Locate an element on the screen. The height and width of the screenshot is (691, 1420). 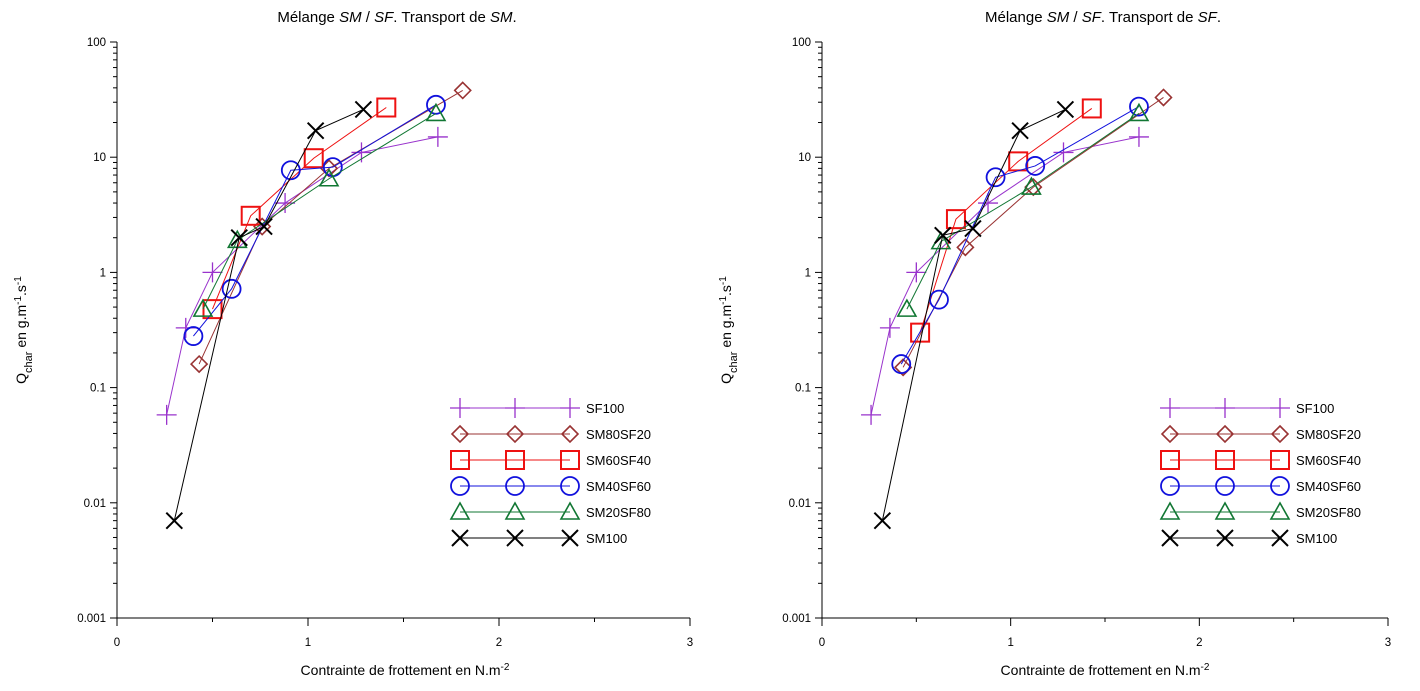
ylabel_parts-part: .s is located at coordinates (21, 290).